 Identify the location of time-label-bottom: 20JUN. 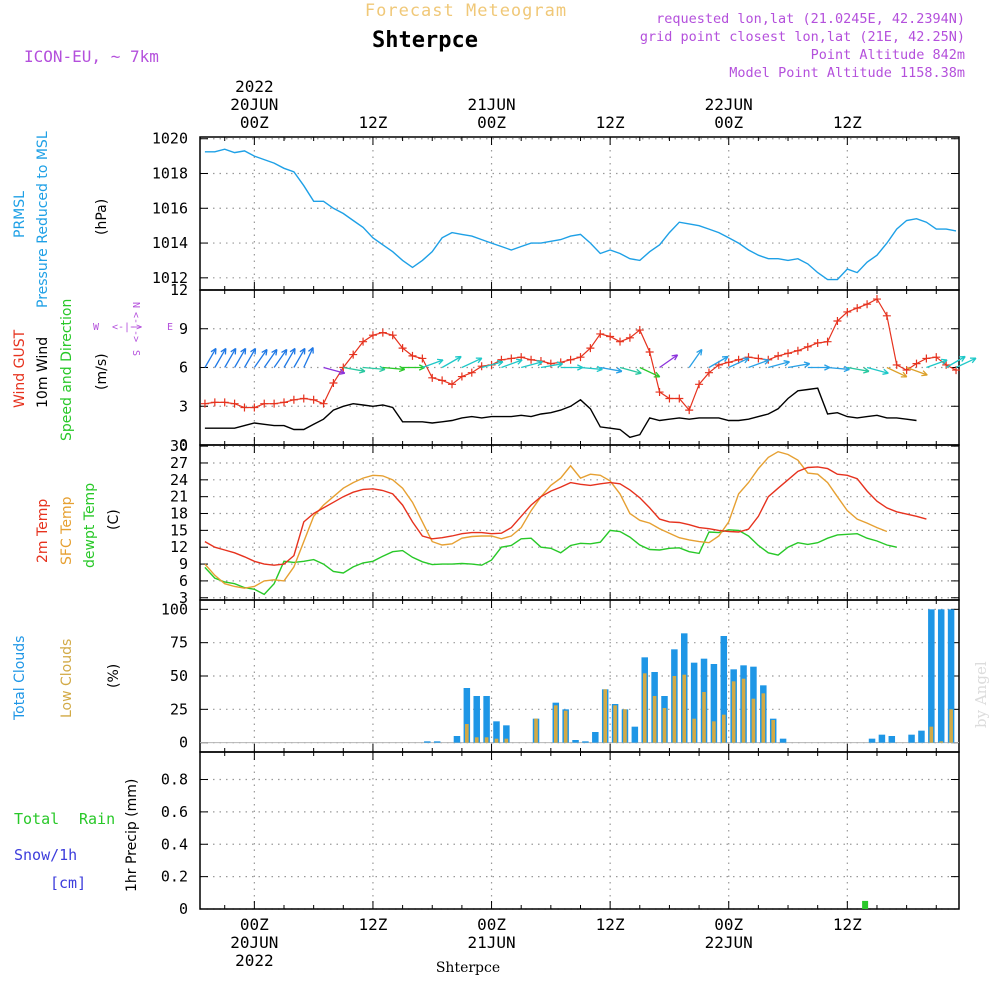
(254, 942).